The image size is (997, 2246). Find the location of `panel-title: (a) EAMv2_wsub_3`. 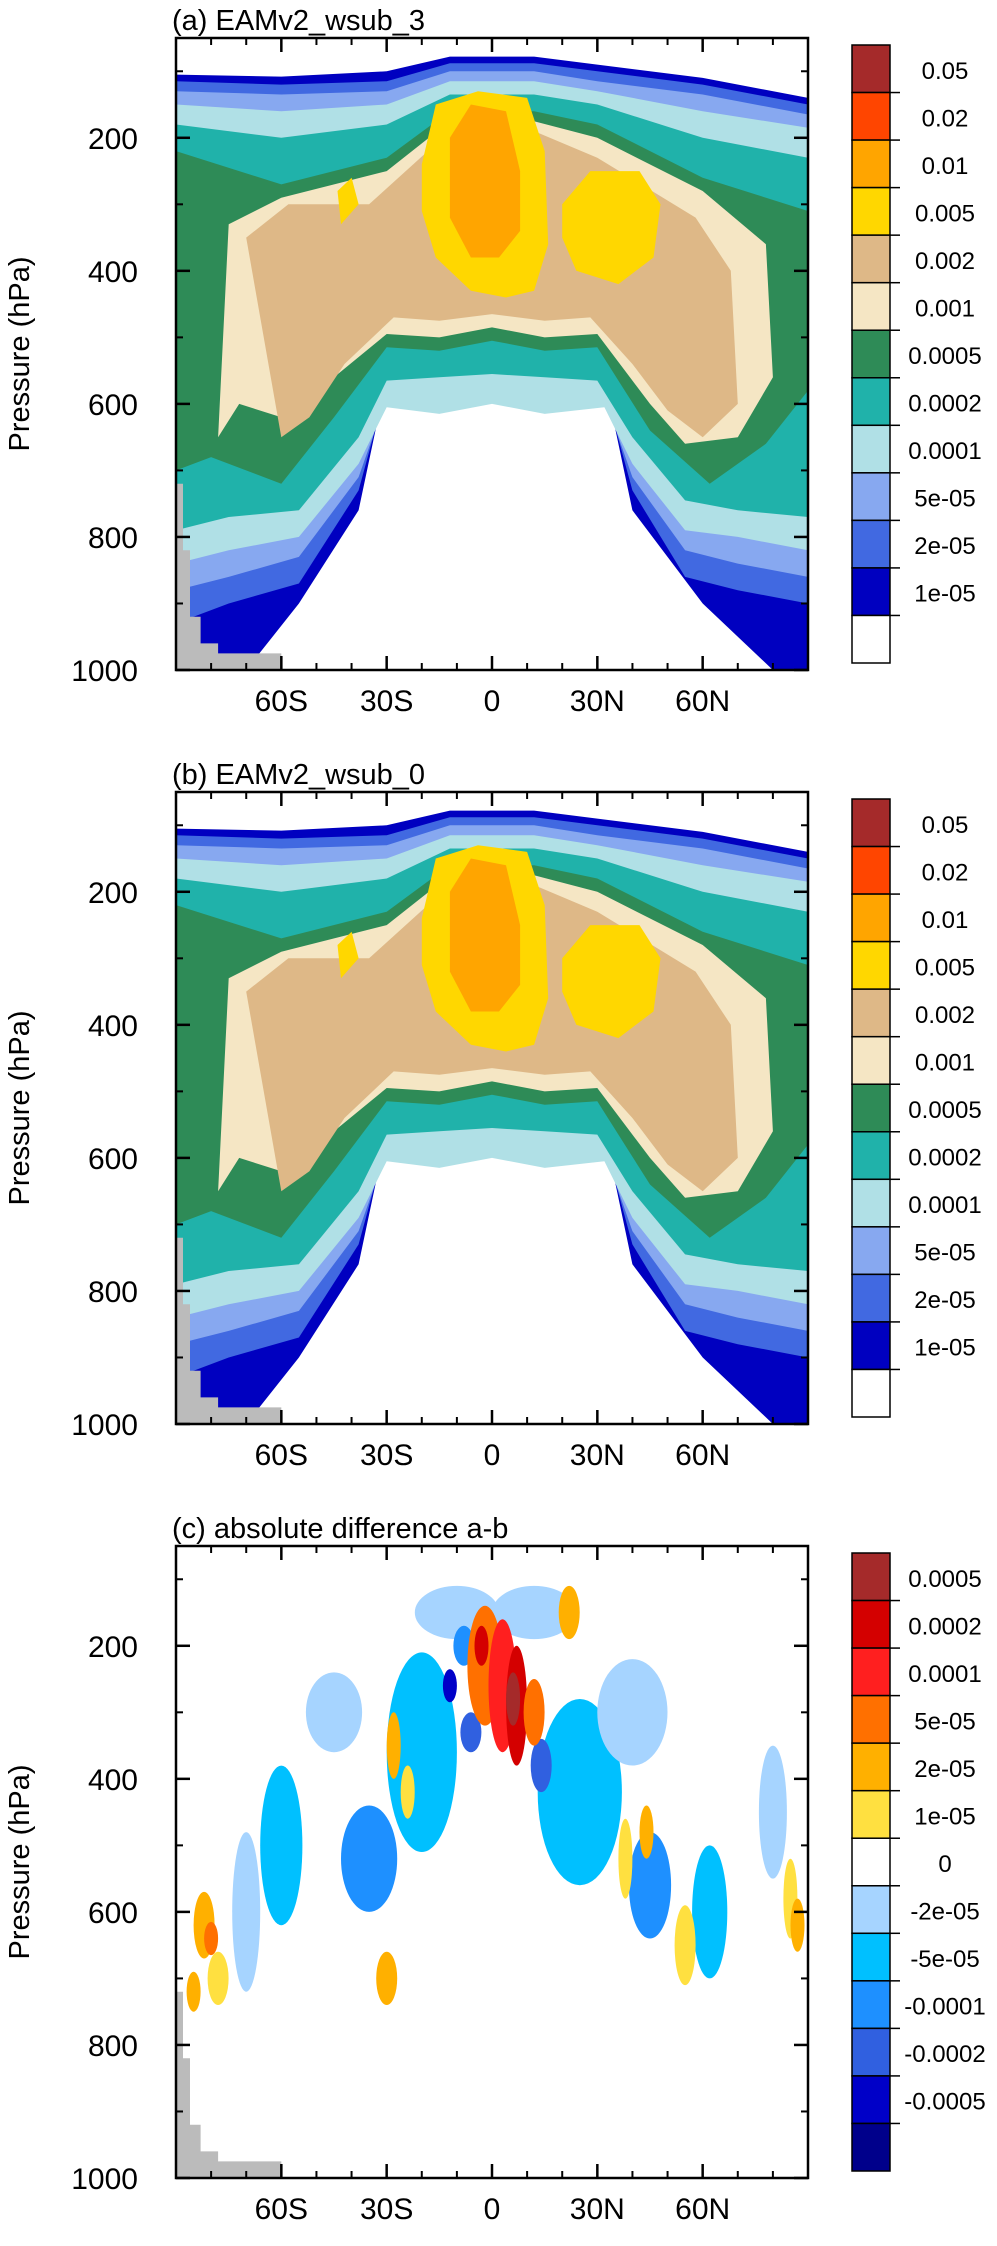

panel-title: (a) EAMv2_wsub_3 is located at coordinates (298, 21).